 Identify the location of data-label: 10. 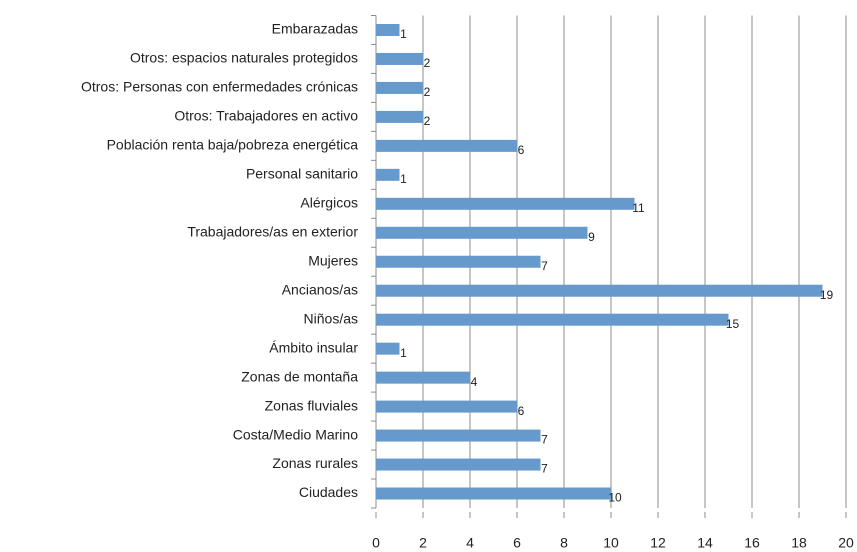
(615, 498).